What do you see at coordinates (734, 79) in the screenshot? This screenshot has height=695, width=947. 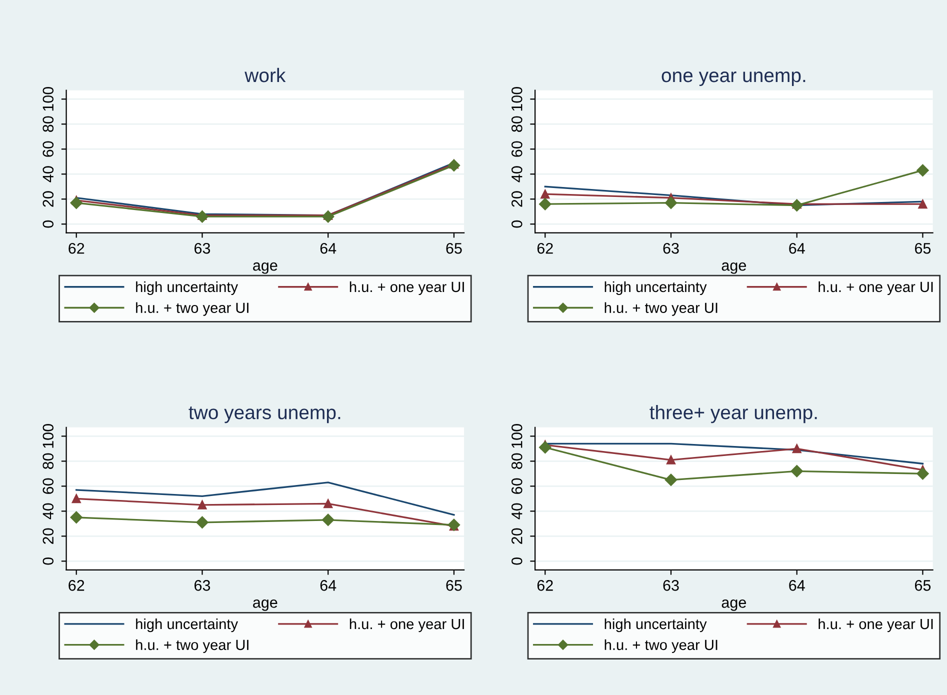 I see `chart-title: one year unemp.` at bounding box center [734, 79].